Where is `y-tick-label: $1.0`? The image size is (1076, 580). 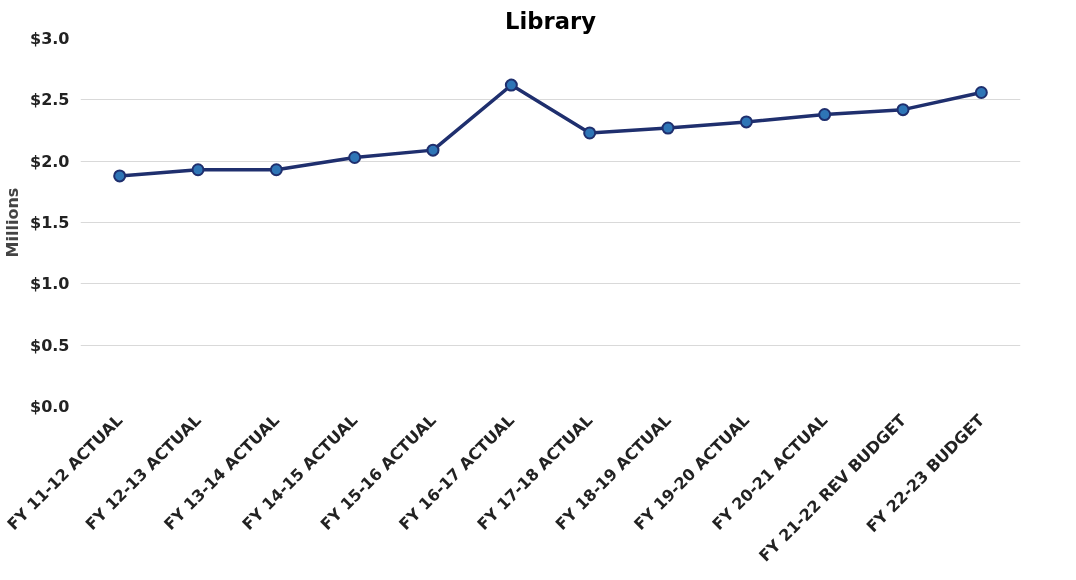 y-tick-label: $1.0 is located at coordinates (50, 284).